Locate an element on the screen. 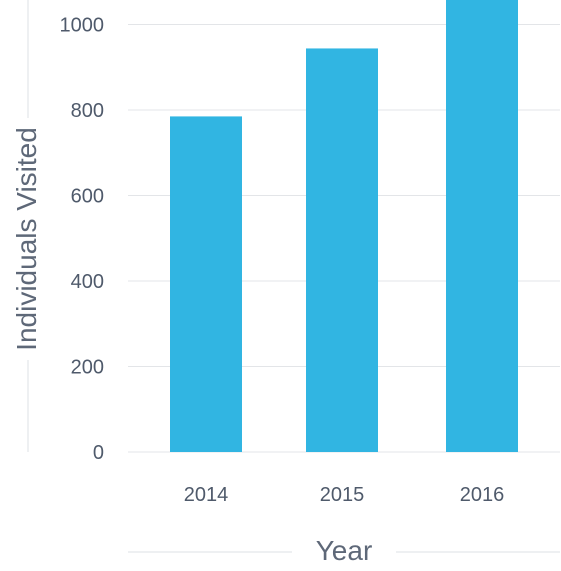 This screenshot has height=571, width=561. x-tick-label: 2016 is located at coordinates (482, 495).